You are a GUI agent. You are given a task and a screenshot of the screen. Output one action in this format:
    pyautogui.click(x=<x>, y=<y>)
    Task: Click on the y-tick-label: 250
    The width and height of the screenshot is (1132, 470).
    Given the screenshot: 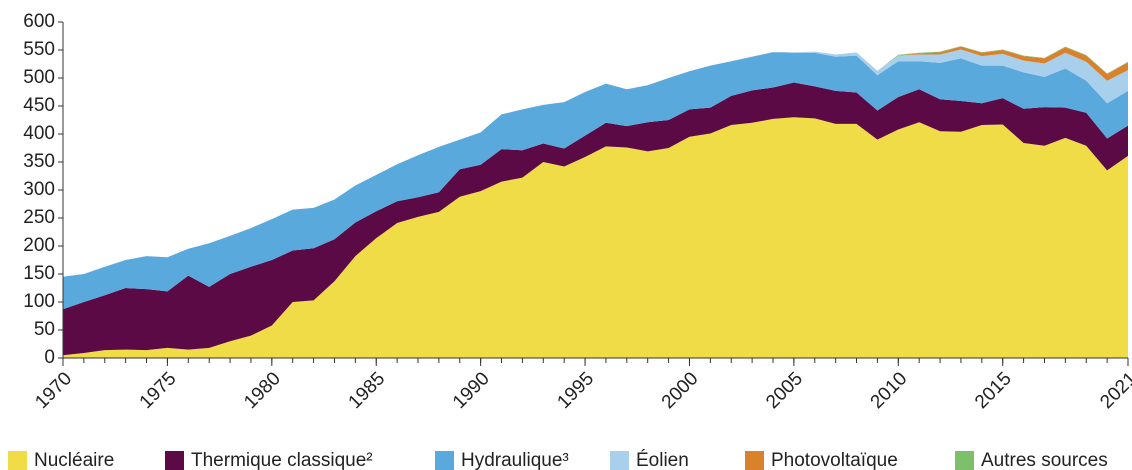 What is the action you would take?
    pyautogui.click(x=39, y=217)
    